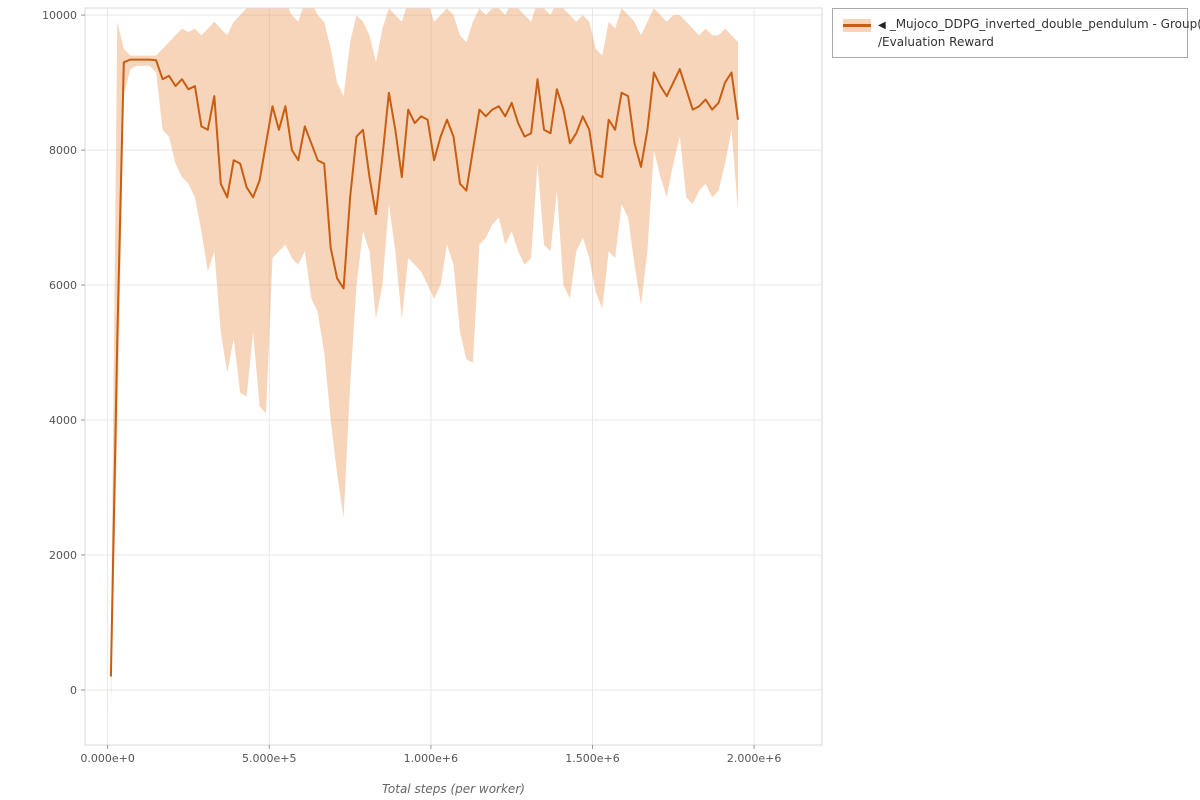 Image resolution: width=1200 pixels, height=800 pixels. I want to click on legend-label-line2: /Evaluation Reward, so click(936, 42).